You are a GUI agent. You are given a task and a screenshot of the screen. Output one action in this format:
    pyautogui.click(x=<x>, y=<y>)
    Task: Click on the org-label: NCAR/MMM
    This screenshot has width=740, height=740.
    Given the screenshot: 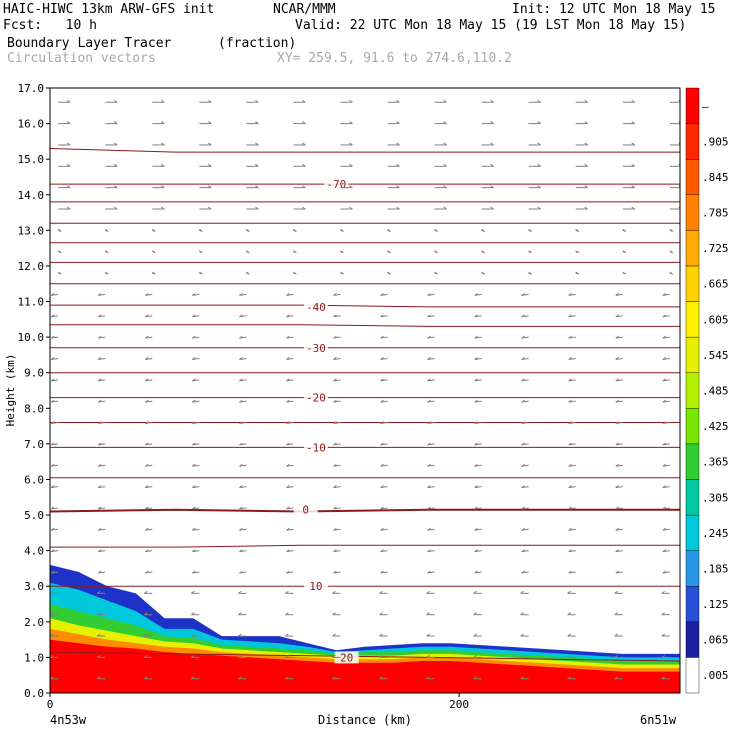 What is the action you would take?
    pyautogui.click(x=304, y=9)
    